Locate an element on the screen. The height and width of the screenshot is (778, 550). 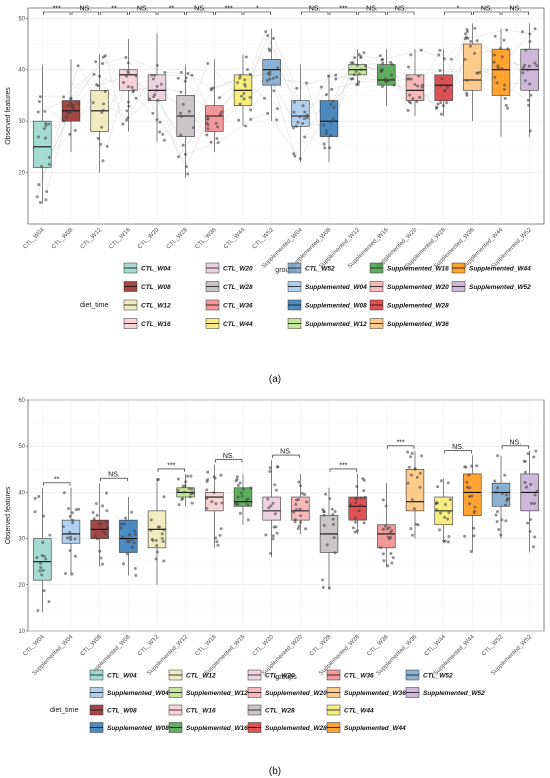
legend-label: CTL_W16 is located at coordinates (156, 324).